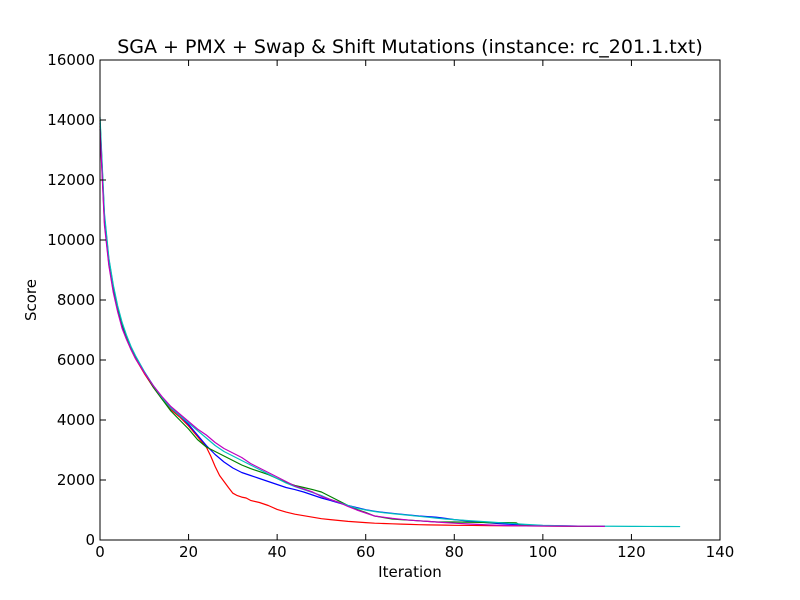 This screenshot has width=800, height=600. What do you see at coordinates (543, 552) in the screenshot?
I see `x-tick-label: 100` at bounding box center [543, 552].